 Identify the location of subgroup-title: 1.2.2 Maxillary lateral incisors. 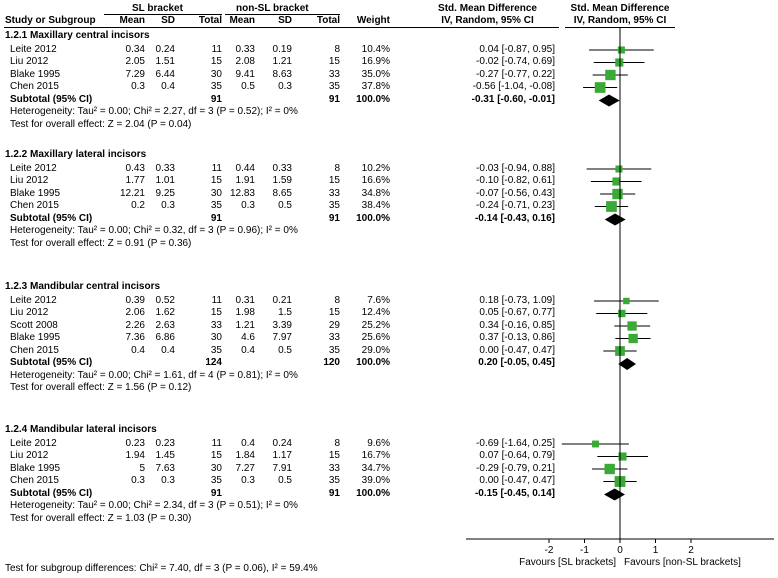
(76, 154).